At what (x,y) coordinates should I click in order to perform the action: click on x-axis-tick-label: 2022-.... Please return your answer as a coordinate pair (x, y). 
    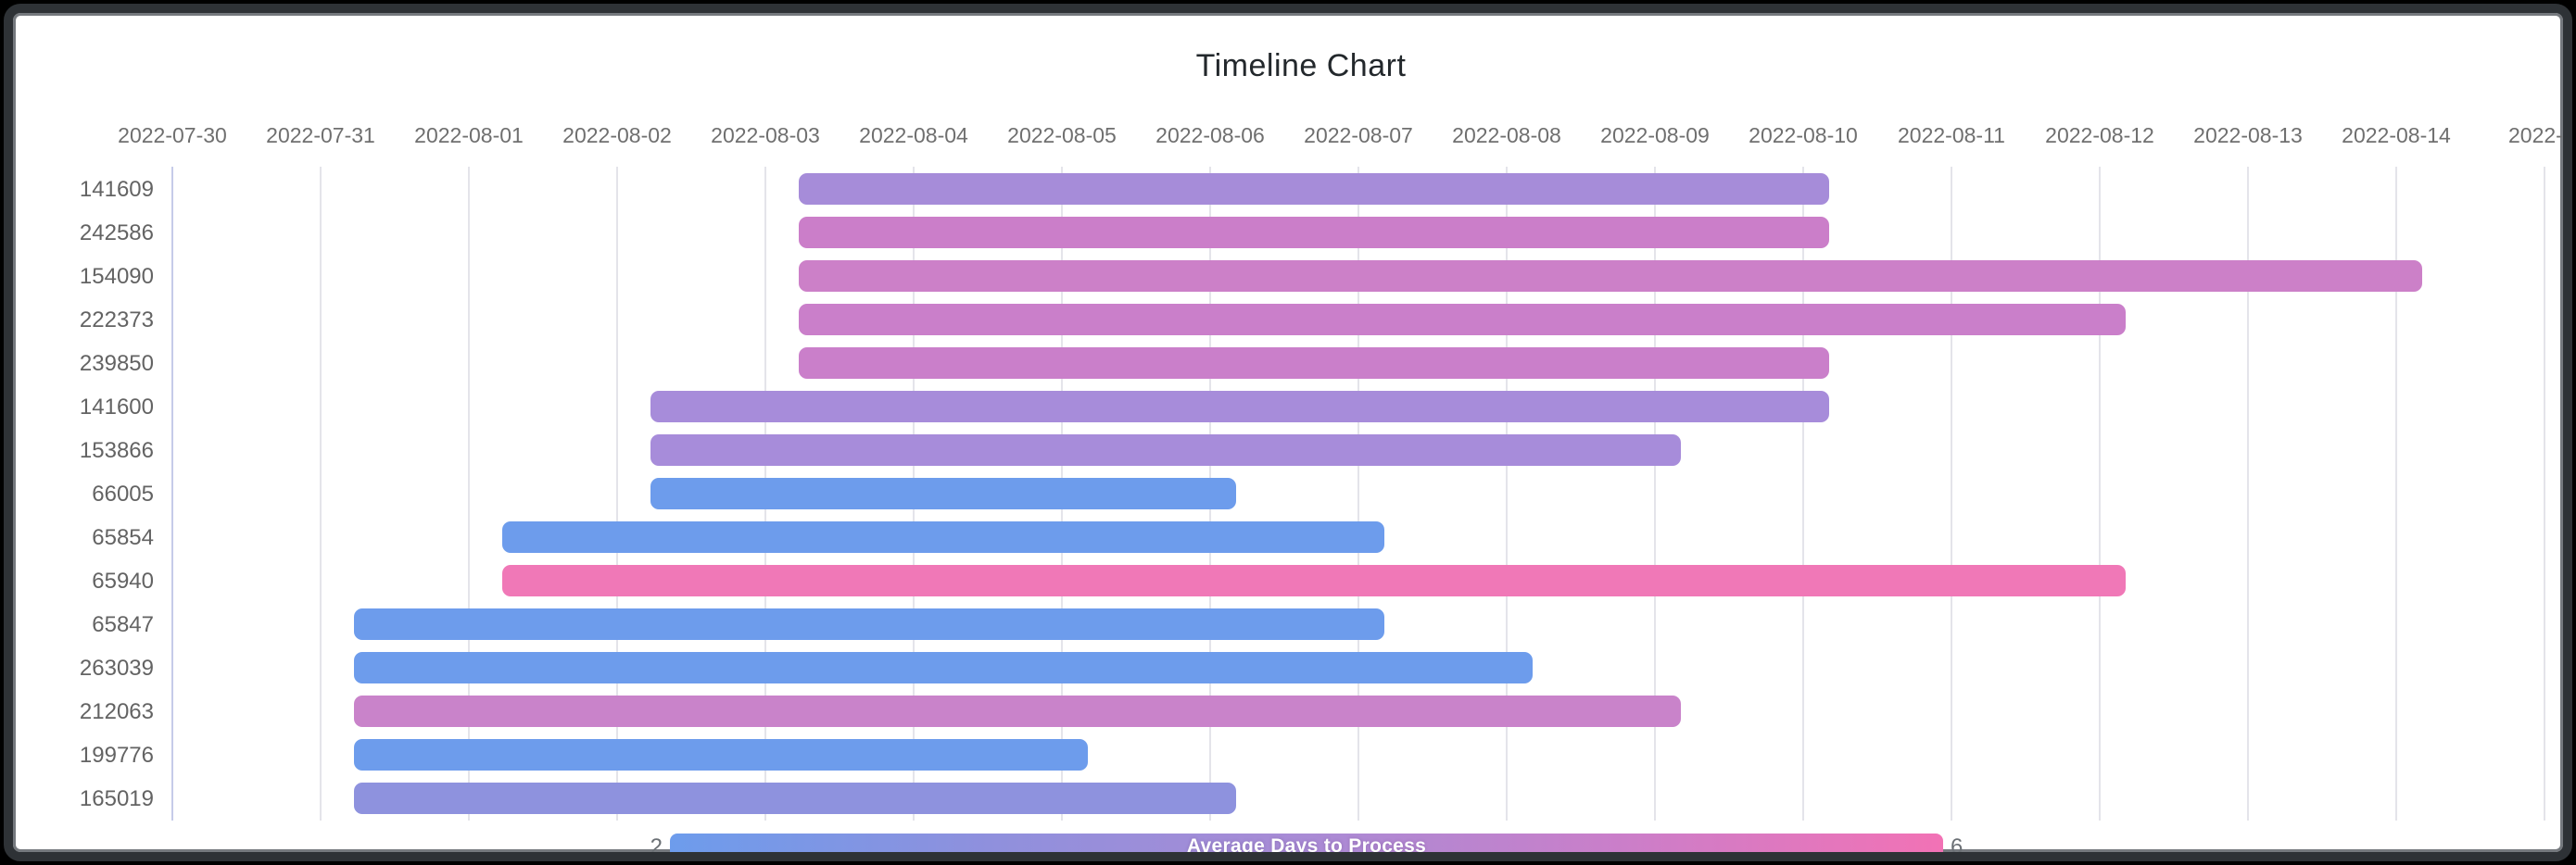
    Looking at the image, I should click on (2539, 135).